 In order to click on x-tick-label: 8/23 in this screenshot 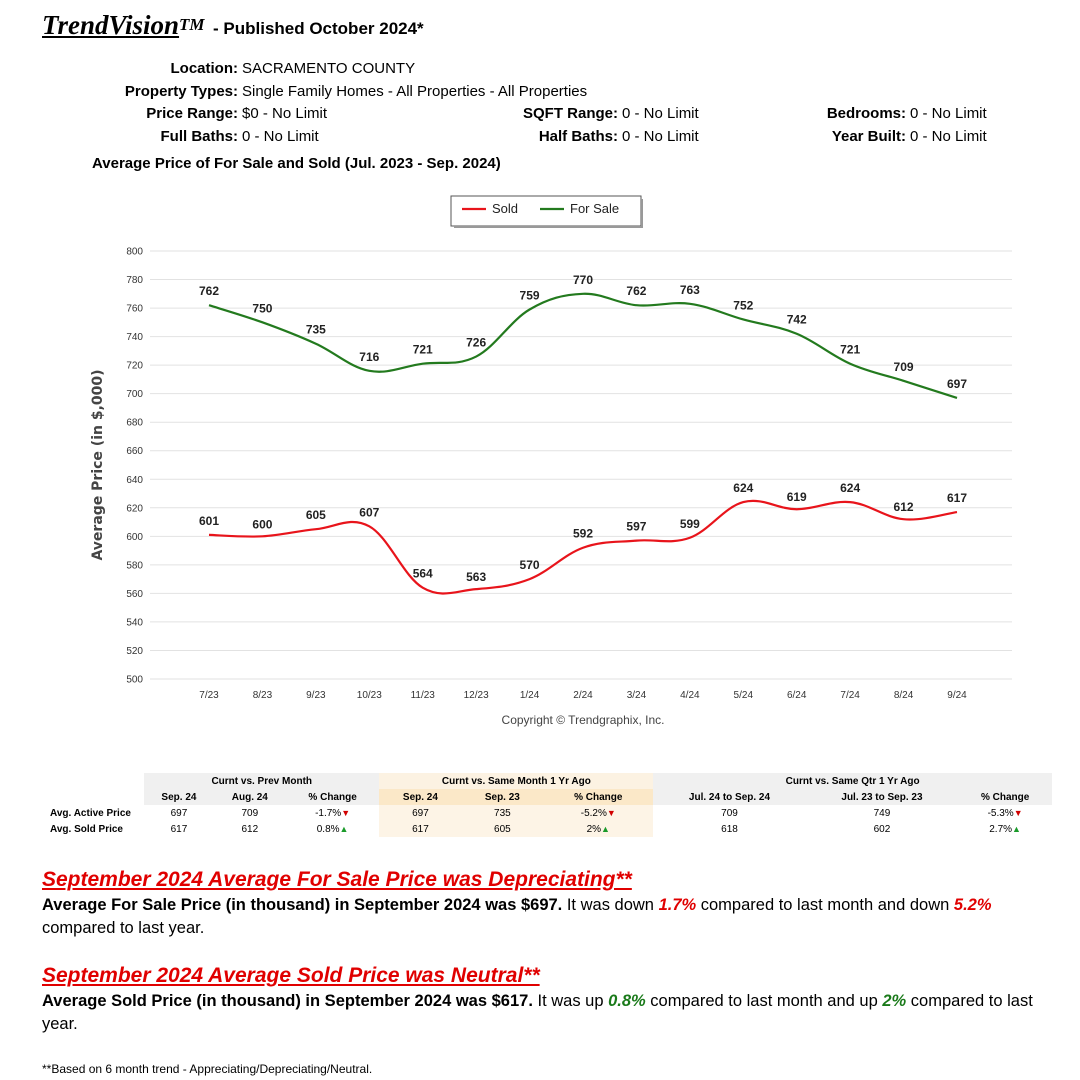, I will do `click(263, 695)`.